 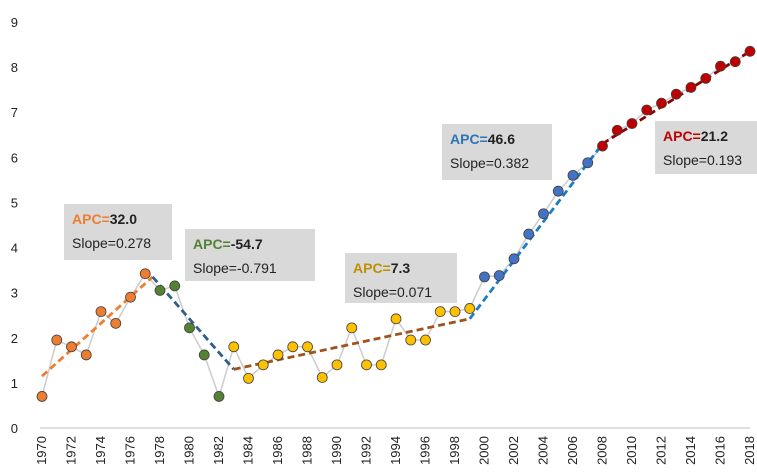 I want to click on apc-text: APC=-54.7, so click(x=228, y=244).